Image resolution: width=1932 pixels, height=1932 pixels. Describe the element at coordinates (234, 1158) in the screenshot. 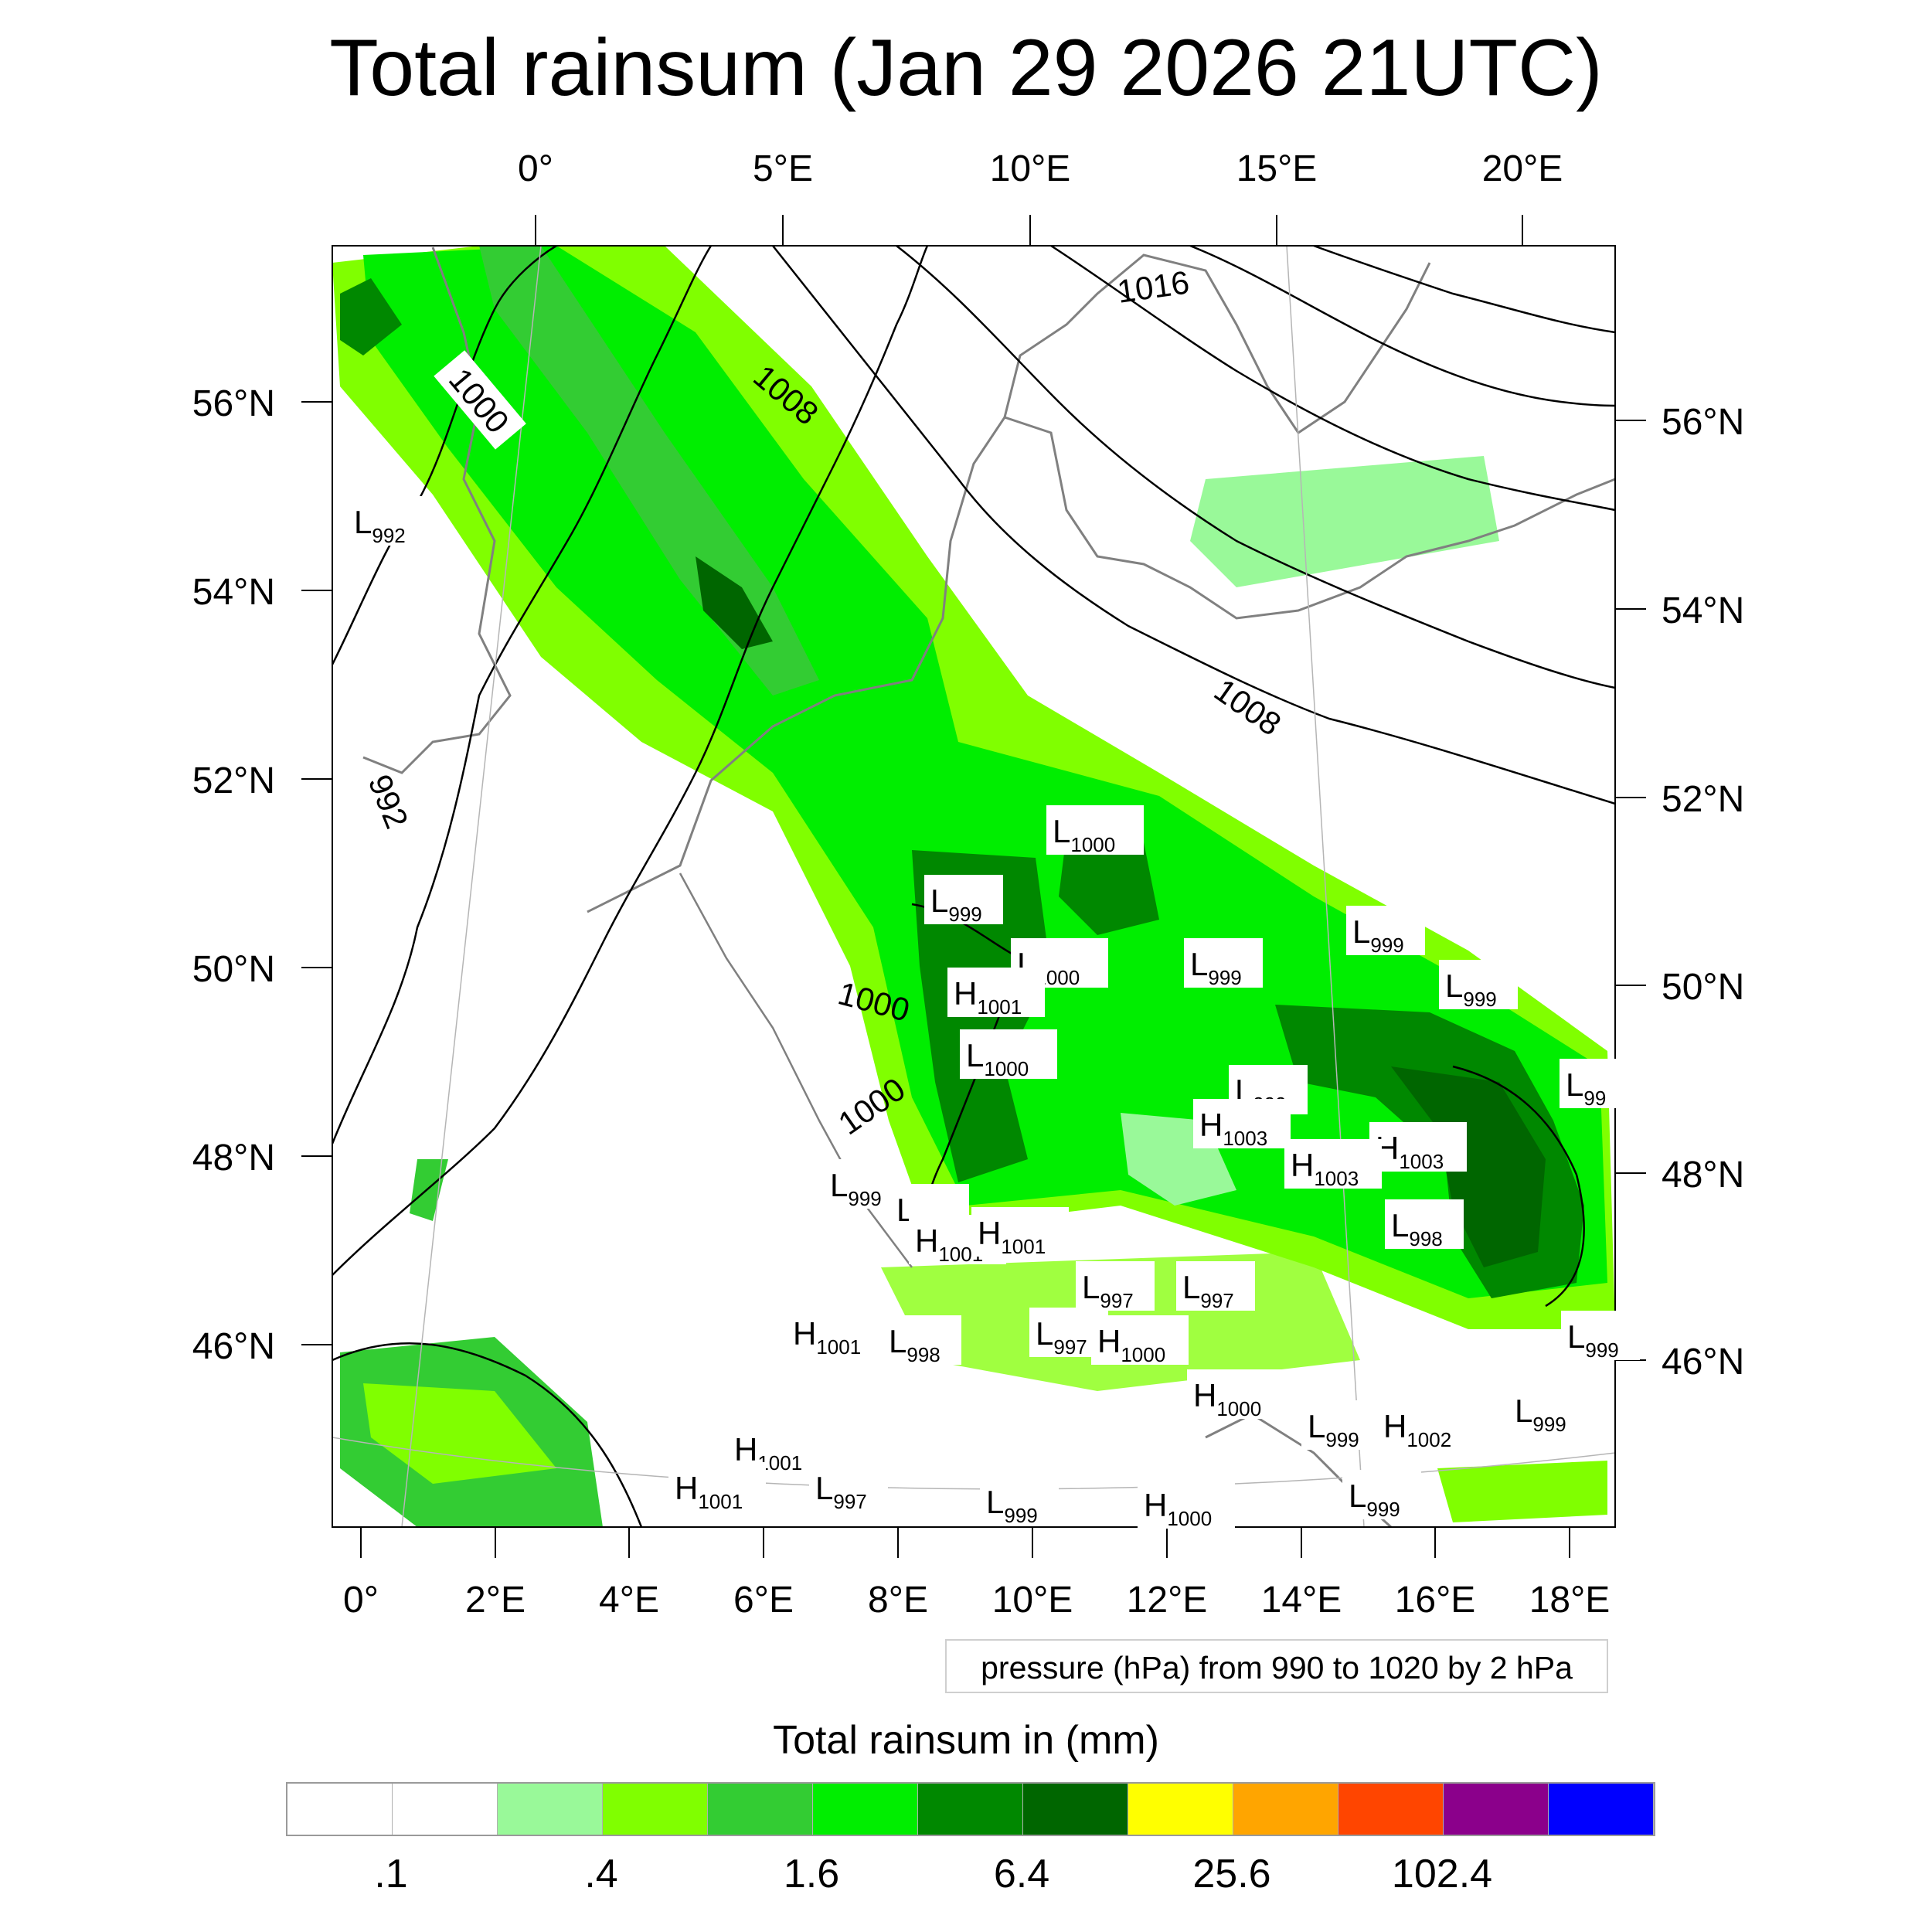

I see `left-lat-label: 48°N` at that location.